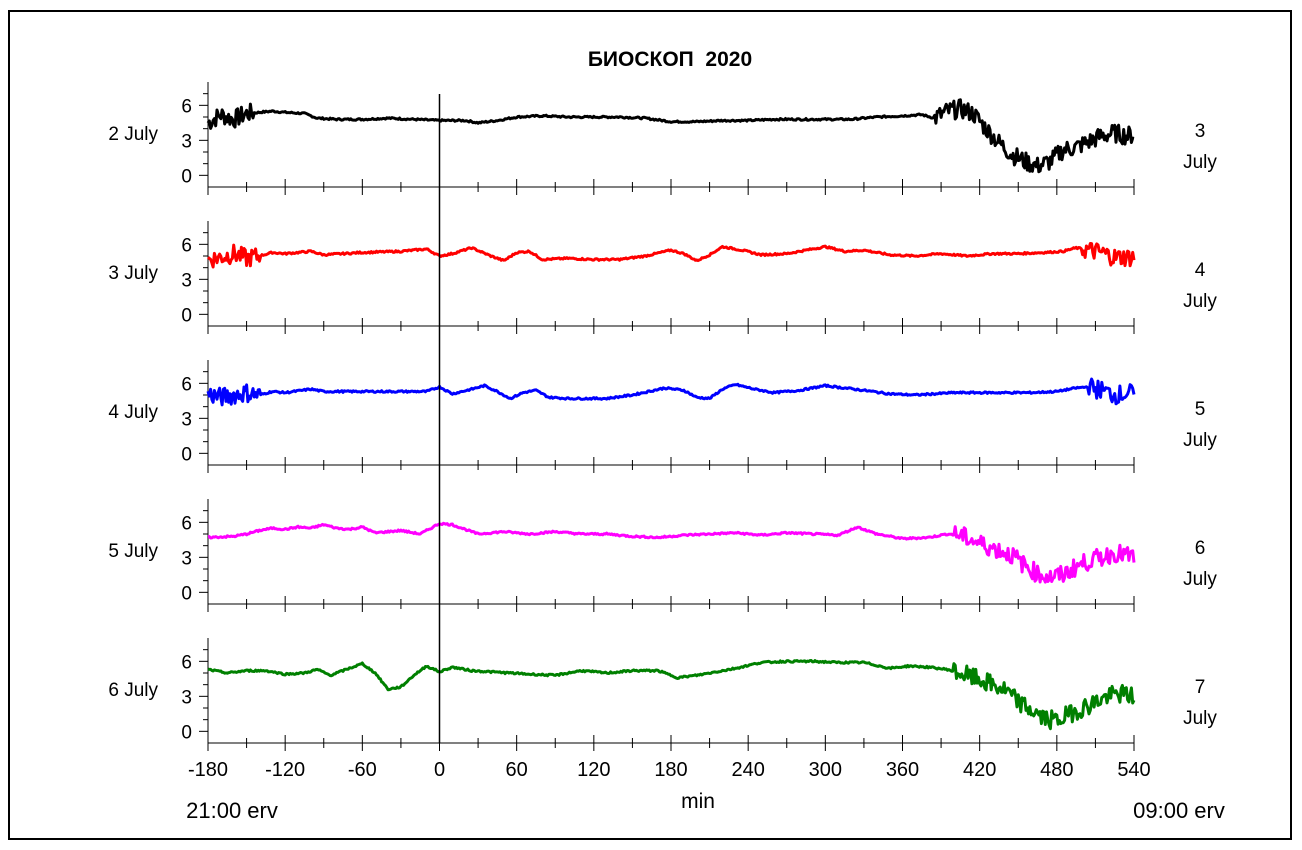 Image resolution: width=1302 pixels, height=850 pixels. Describe the element at coordinates (1200, 548) in the screenshot. I see `panel-right-number: 6` at that location.